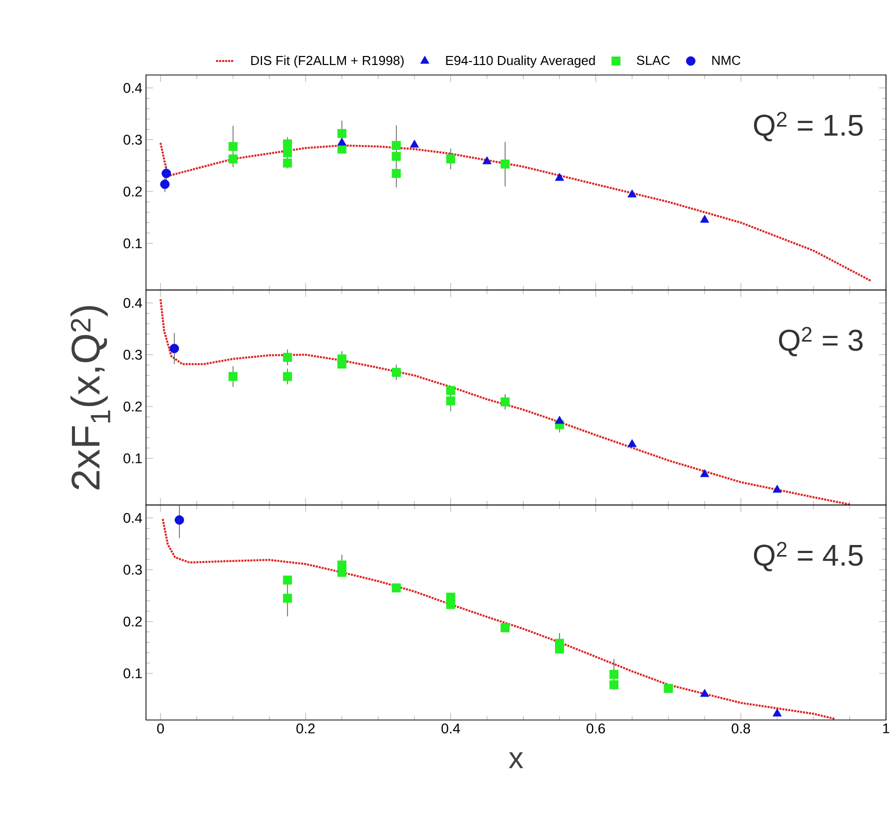 The height and width of the screenshot is (821, 896). Describe the element at coordinates (821, 341) in the screenshot. I see `annotation: Q$^{2}$ = 3` at that location.